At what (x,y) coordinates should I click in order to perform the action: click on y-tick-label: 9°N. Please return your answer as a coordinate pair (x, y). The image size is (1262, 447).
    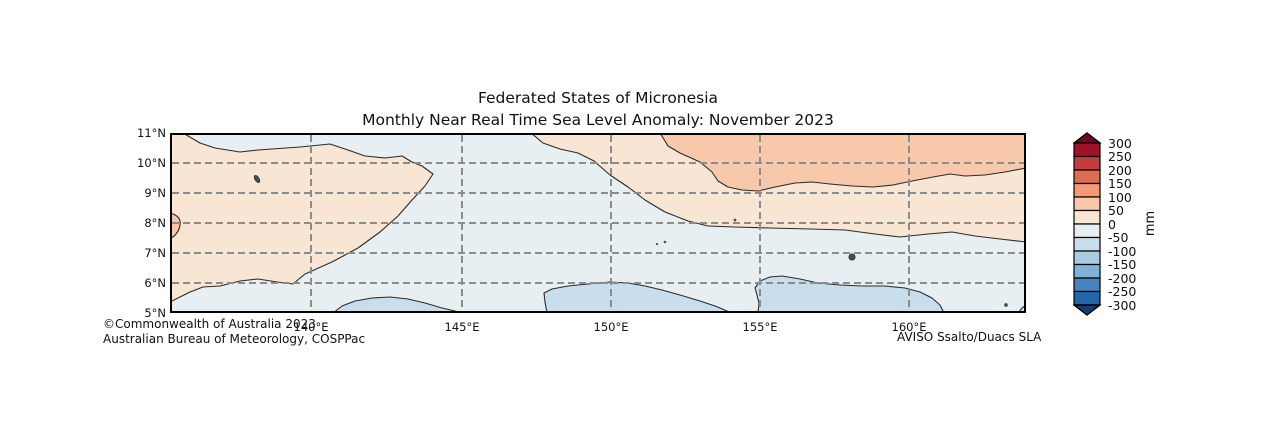
    Looking at the image, I should click on (155, 193).